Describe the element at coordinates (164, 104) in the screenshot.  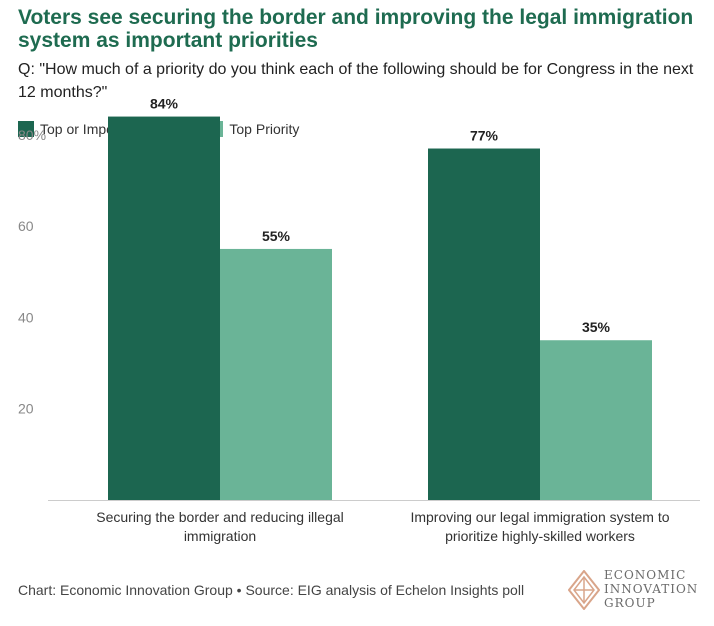
I see `data-label: 84%` at that location.